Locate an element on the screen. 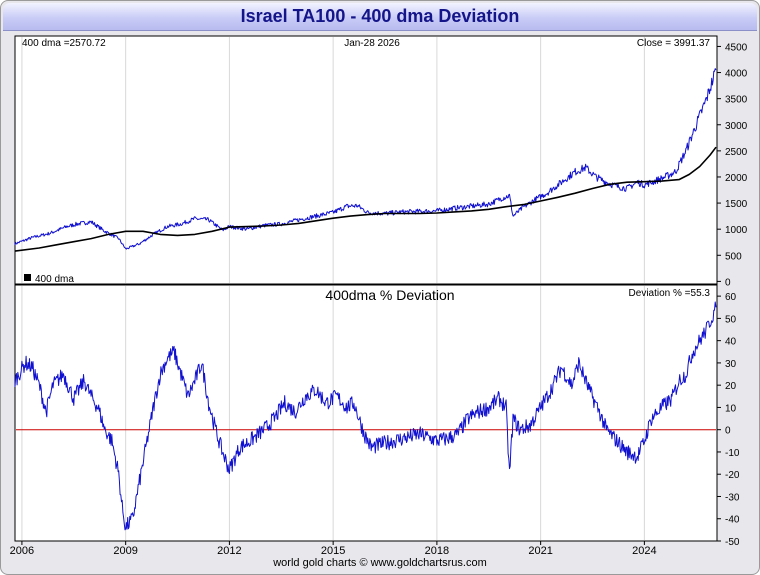  price-y-tick-label: 1000 is located at coordinates (736, 230).